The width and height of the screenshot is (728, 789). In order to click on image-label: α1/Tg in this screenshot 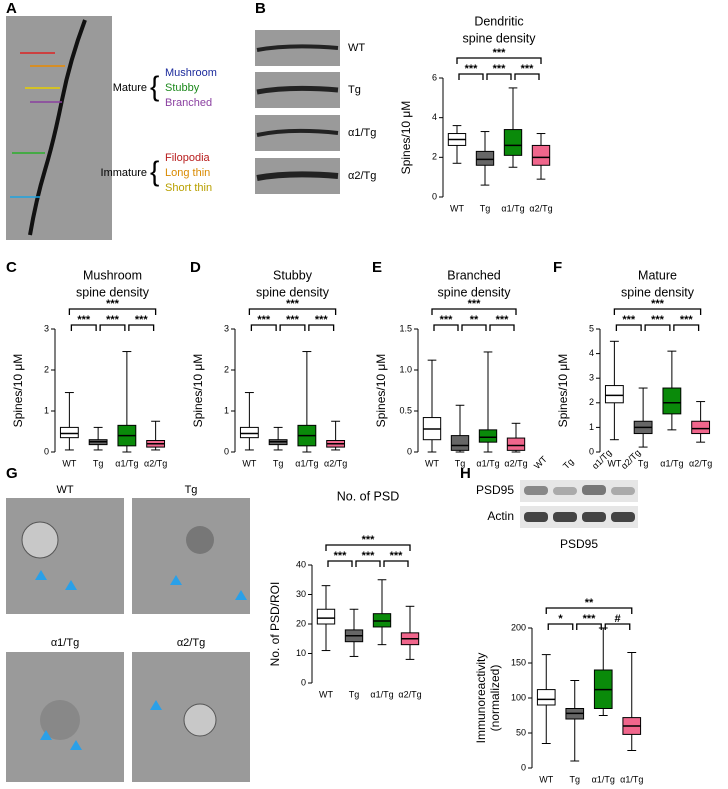, I will do `click(65, 643)`.